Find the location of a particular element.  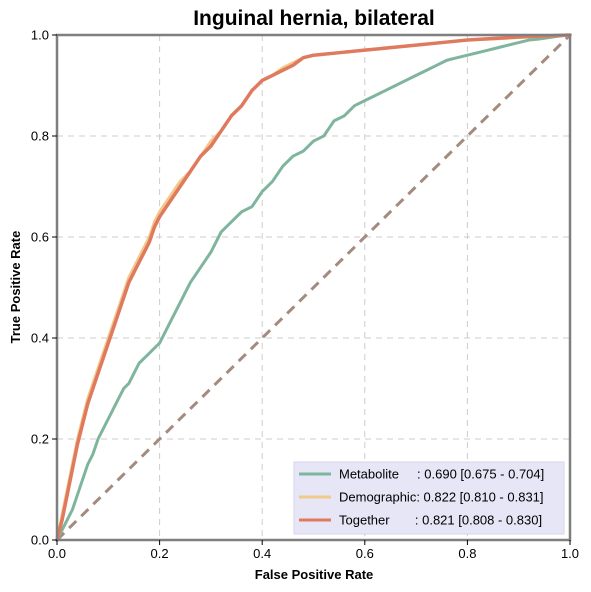

x-tick-label: 0.4 is located at coordinates (262, 553).